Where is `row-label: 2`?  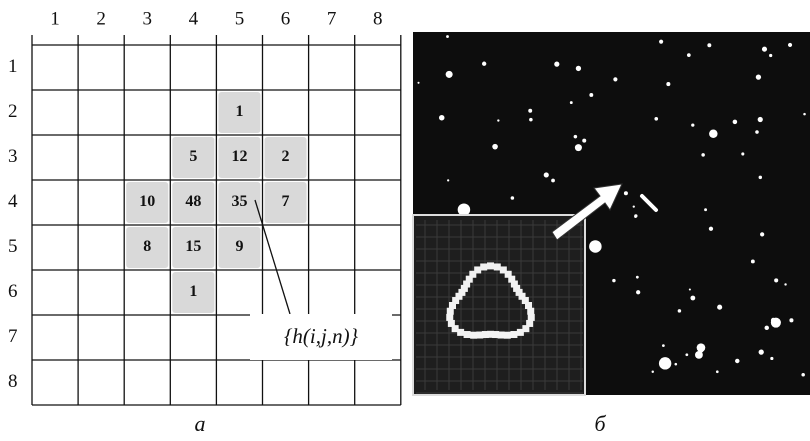
row-label: 2 is located at coordinates (13, 111).